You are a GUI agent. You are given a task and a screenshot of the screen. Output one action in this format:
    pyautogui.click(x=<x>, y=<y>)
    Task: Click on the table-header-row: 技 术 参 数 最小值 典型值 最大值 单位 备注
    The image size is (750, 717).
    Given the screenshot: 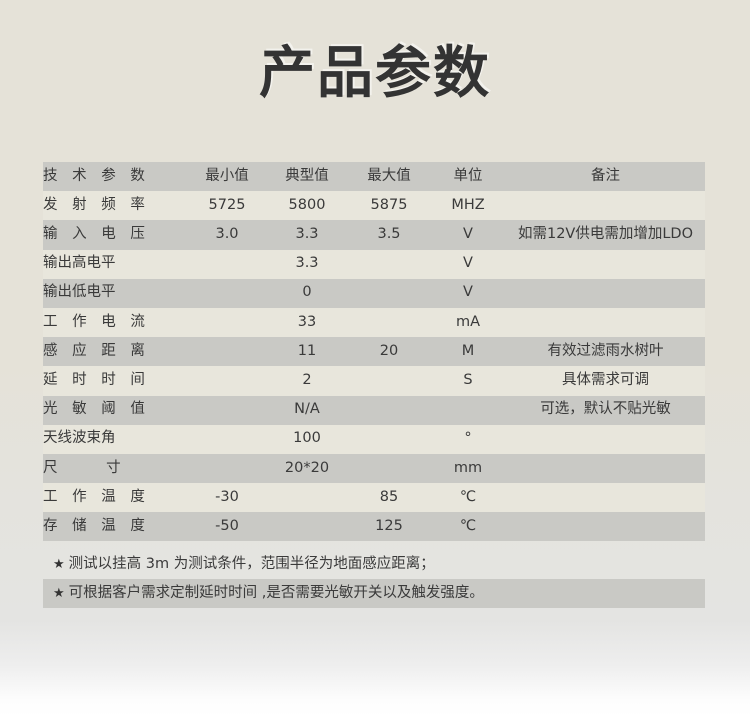 What is the action you would take?
    pyautogui.click(x=374, y=177)
    